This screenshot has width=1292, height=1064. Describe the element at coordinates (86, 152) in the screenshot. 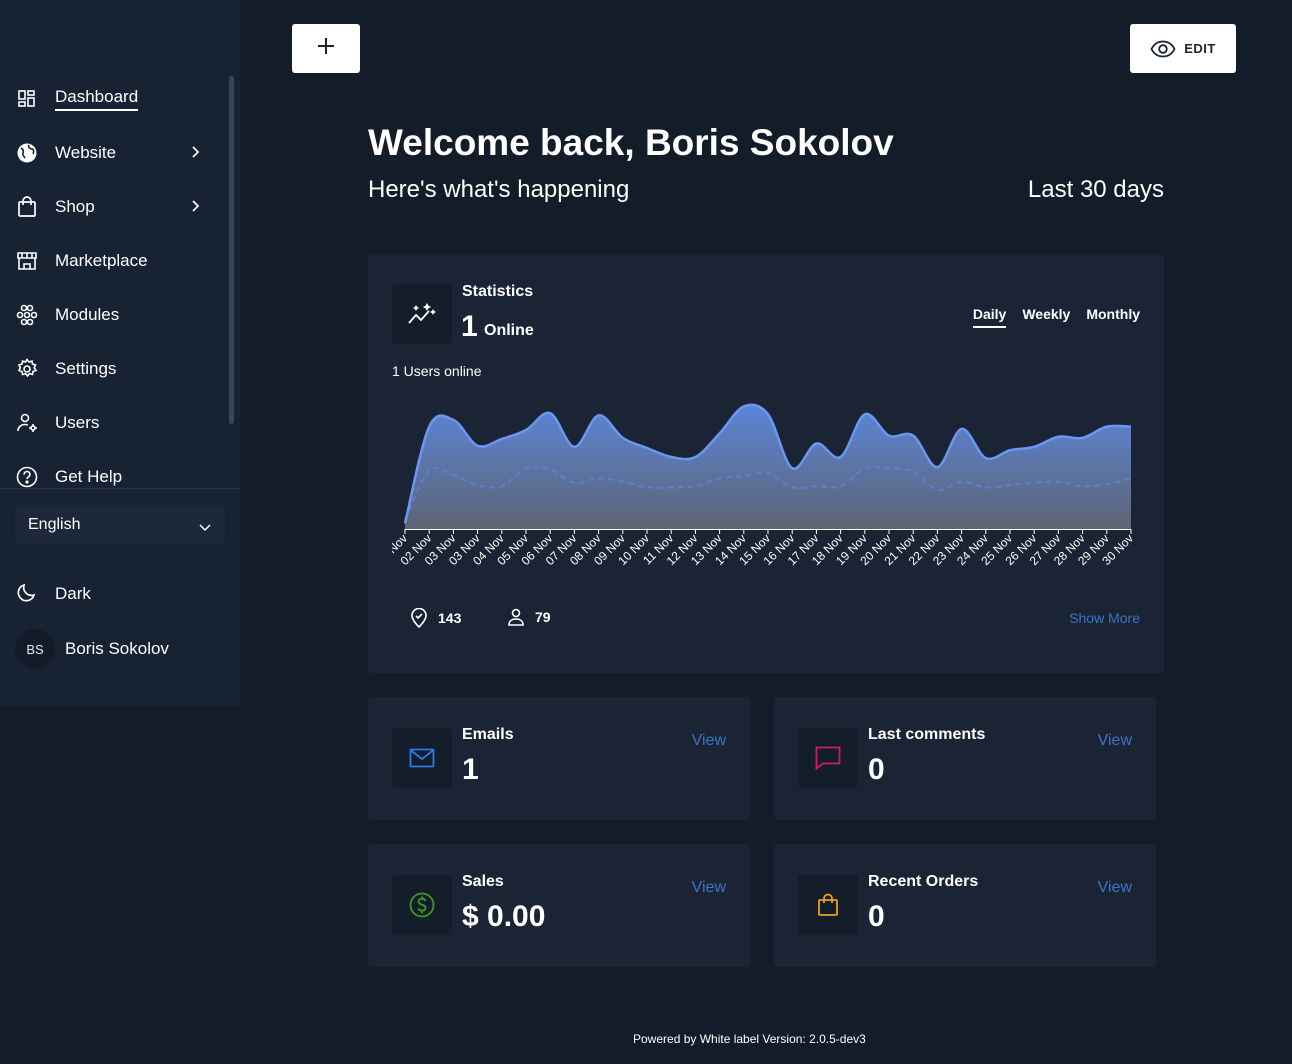

I see `sidebar-item-label: Website` at that location.